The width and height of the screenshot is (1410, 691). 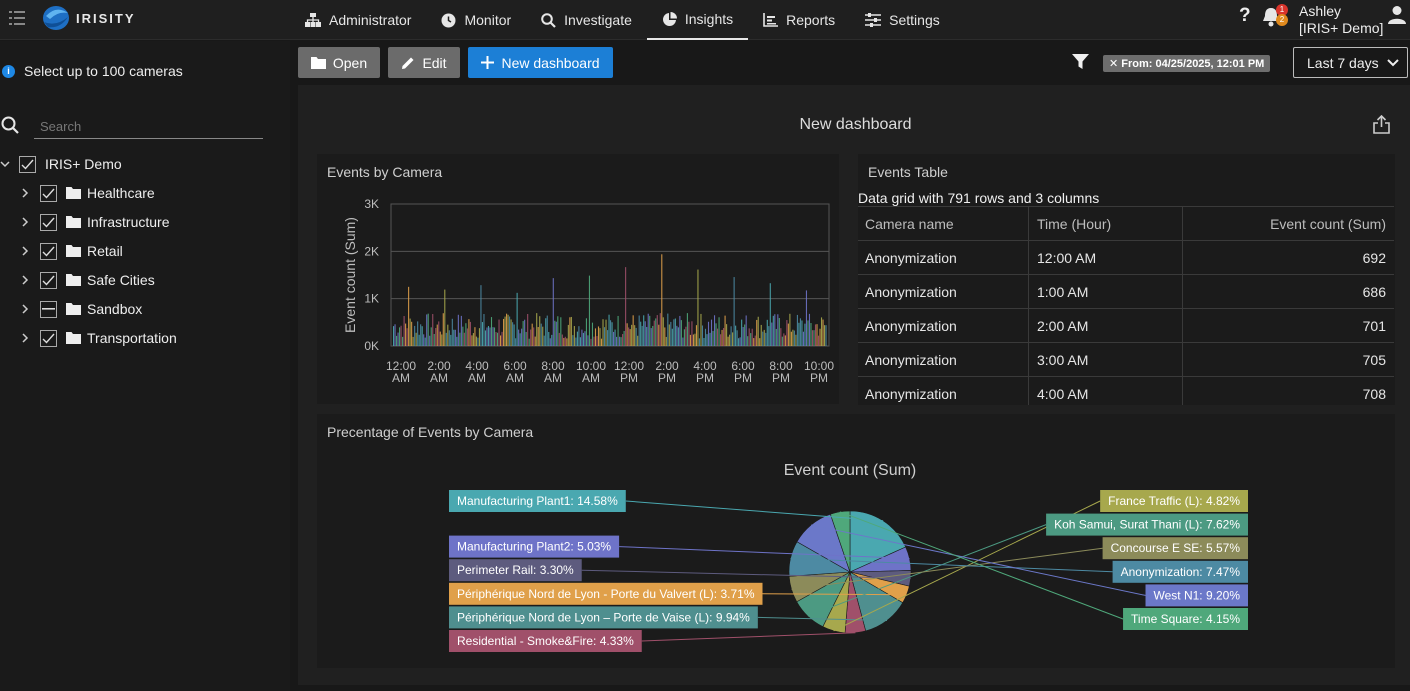 What do you see at coordinates (1328, 223) in the screenshot?
I see `column-header-count: Event count (Sum)` at bounding box center [1328, 223].